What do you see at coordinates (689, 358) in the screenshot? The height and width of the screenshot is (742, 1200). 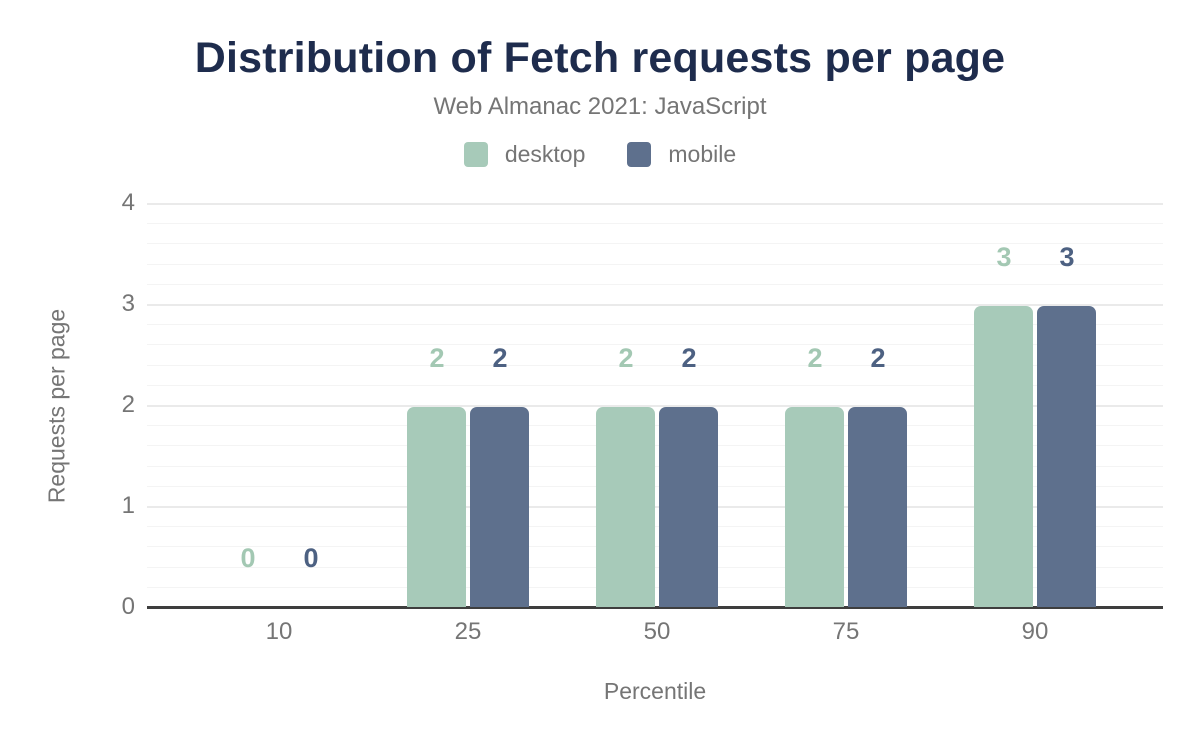 I see `value-label-mobile-p50: 2` at bounding box center [689, 358].